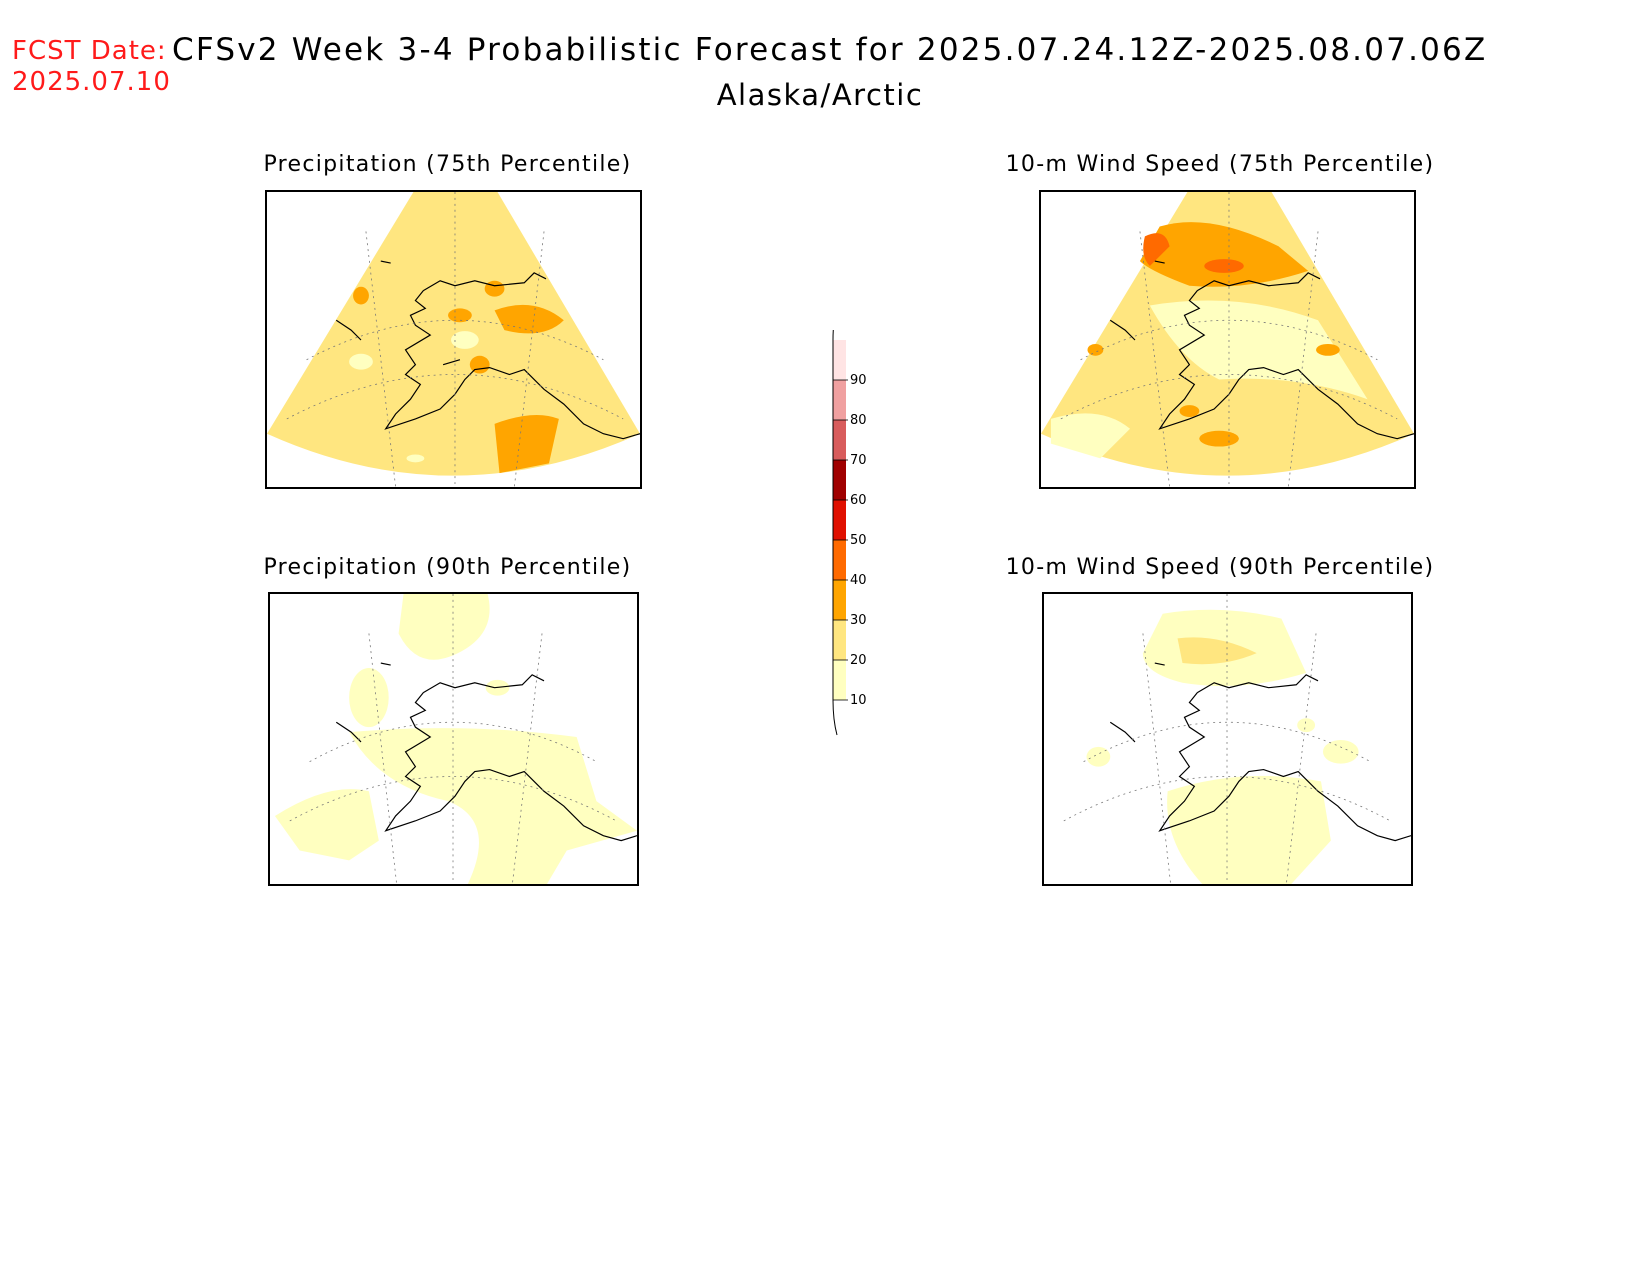  What do you see at coordinates (858, 620) in the screenshot?
I see `colorbar-label: 30` at bounding box center [858, 620].